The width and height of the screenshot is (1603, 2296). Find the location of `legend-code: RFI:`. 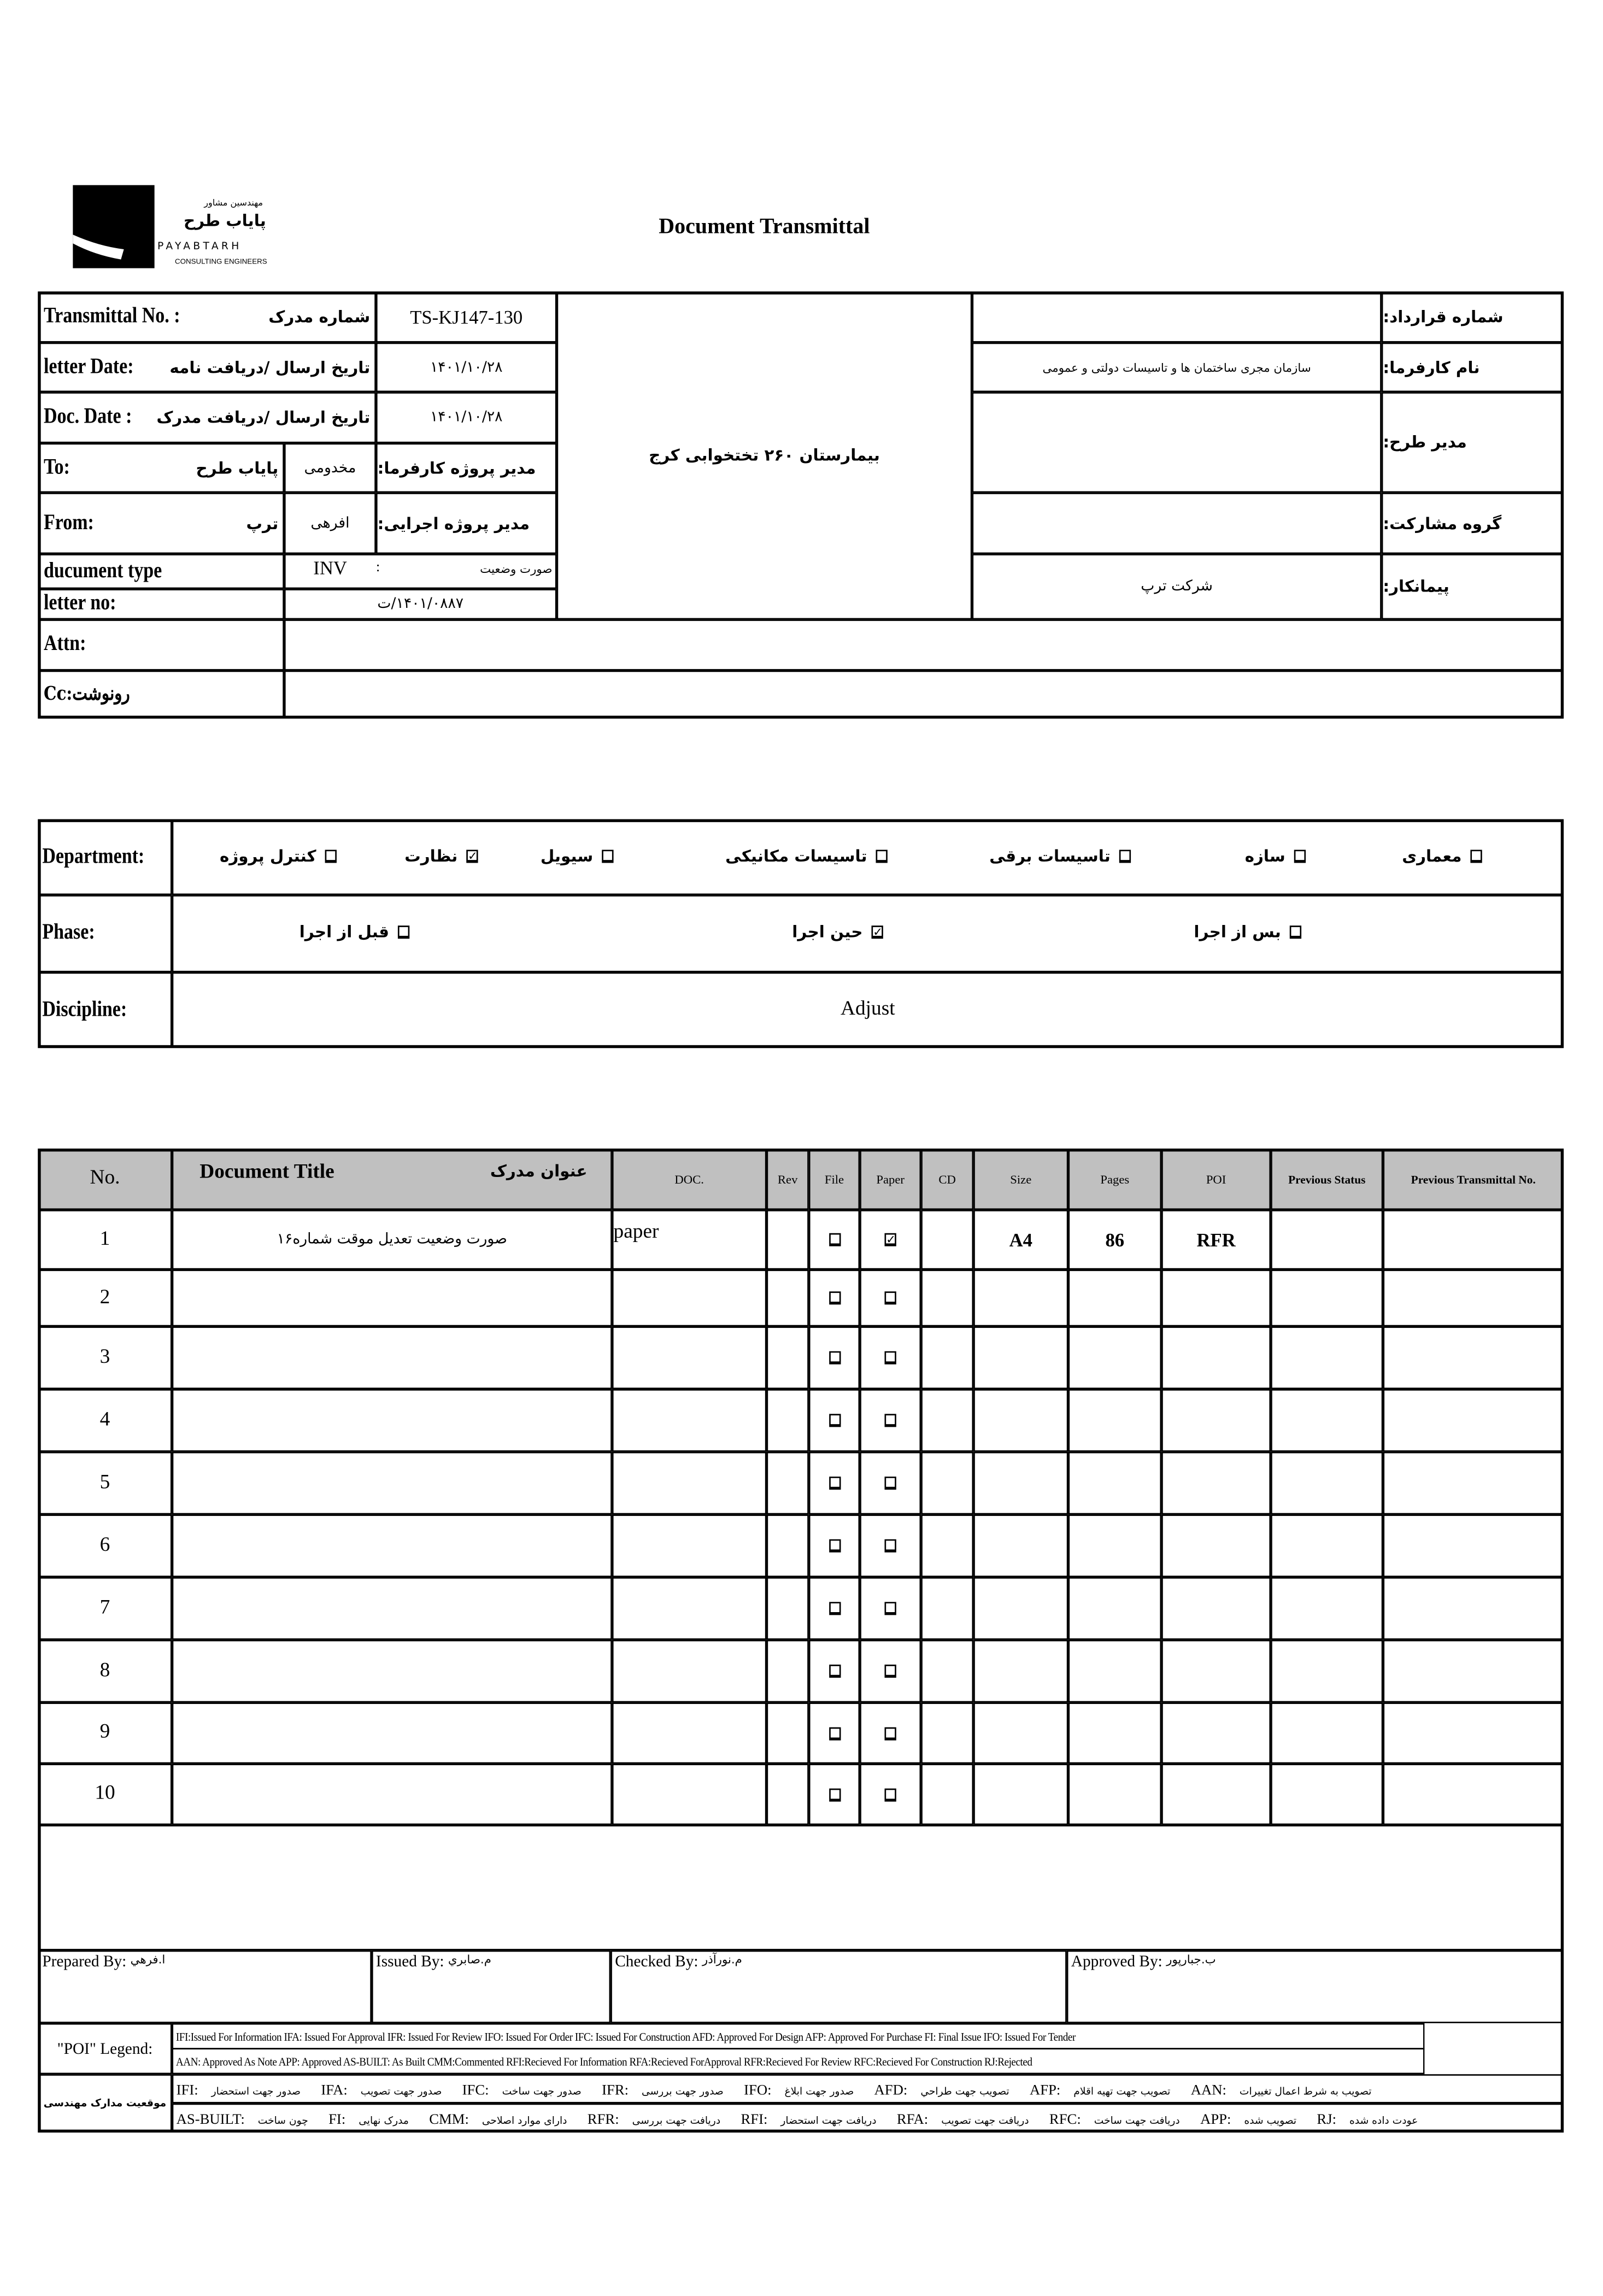

legend-code: RFI: is located at coordinates (754, 2120).